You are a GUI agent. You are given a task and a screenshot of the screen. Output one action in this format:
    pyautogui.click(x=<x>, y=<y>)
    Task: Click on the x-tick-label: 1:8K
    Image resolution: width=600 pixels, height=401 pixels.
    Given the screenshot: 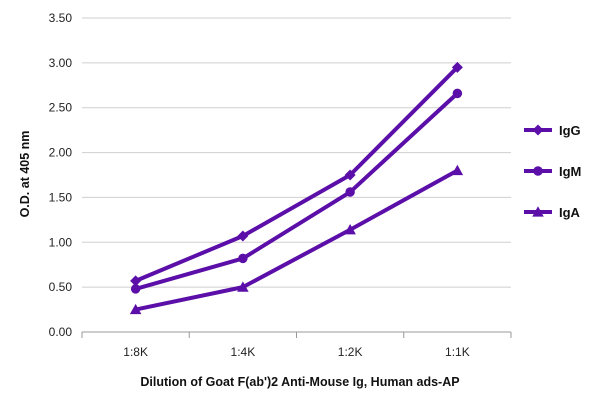 What is the action you would take?
    pyautogui.click(x=135, y=352)
    